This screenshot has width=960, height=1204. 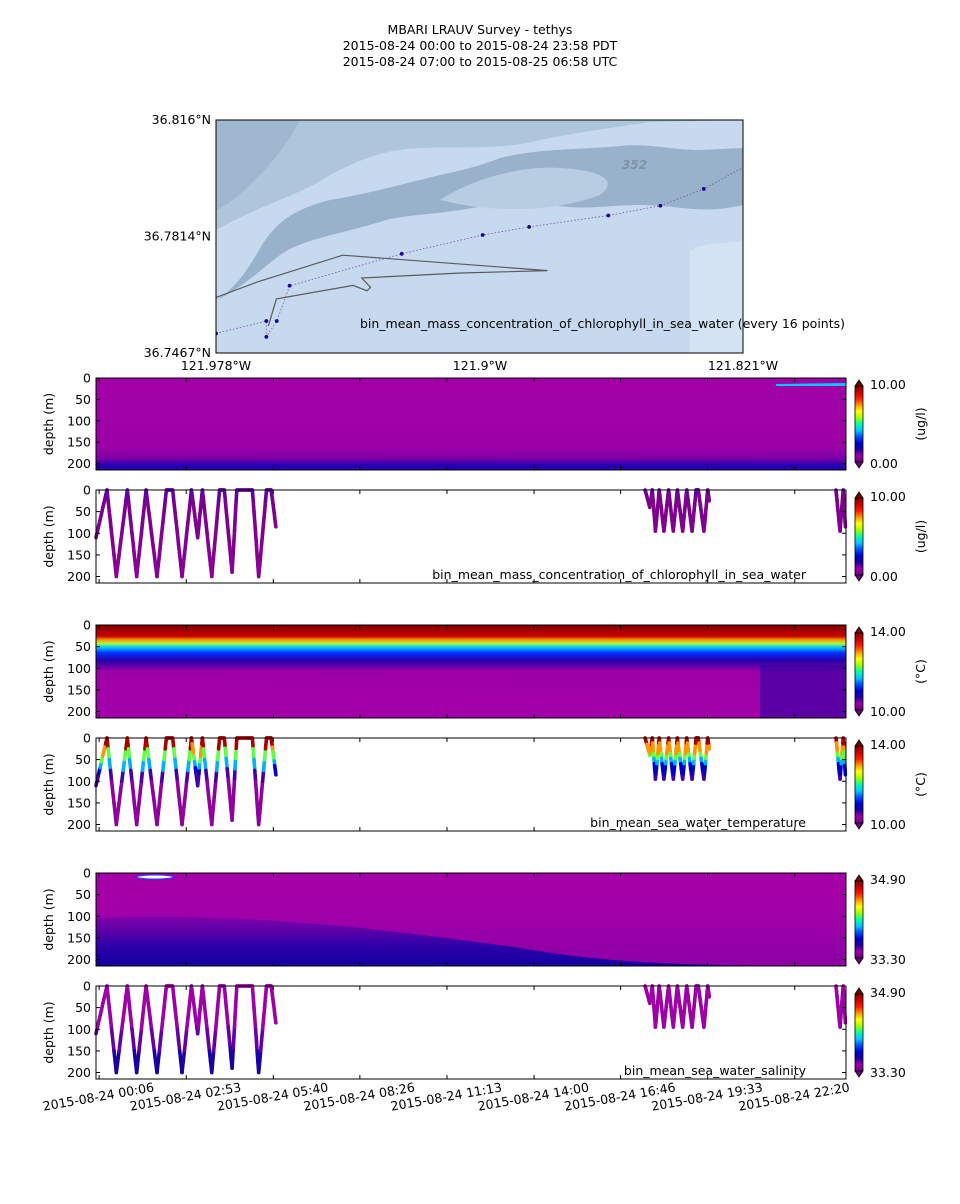 What do you see at coordinates (480, 61) in the screenshot?
I see `figure-title-line3: 2015-08-24 07:00 to 2015-08-25 06:58 UTC` at bounding box center [480, 61].